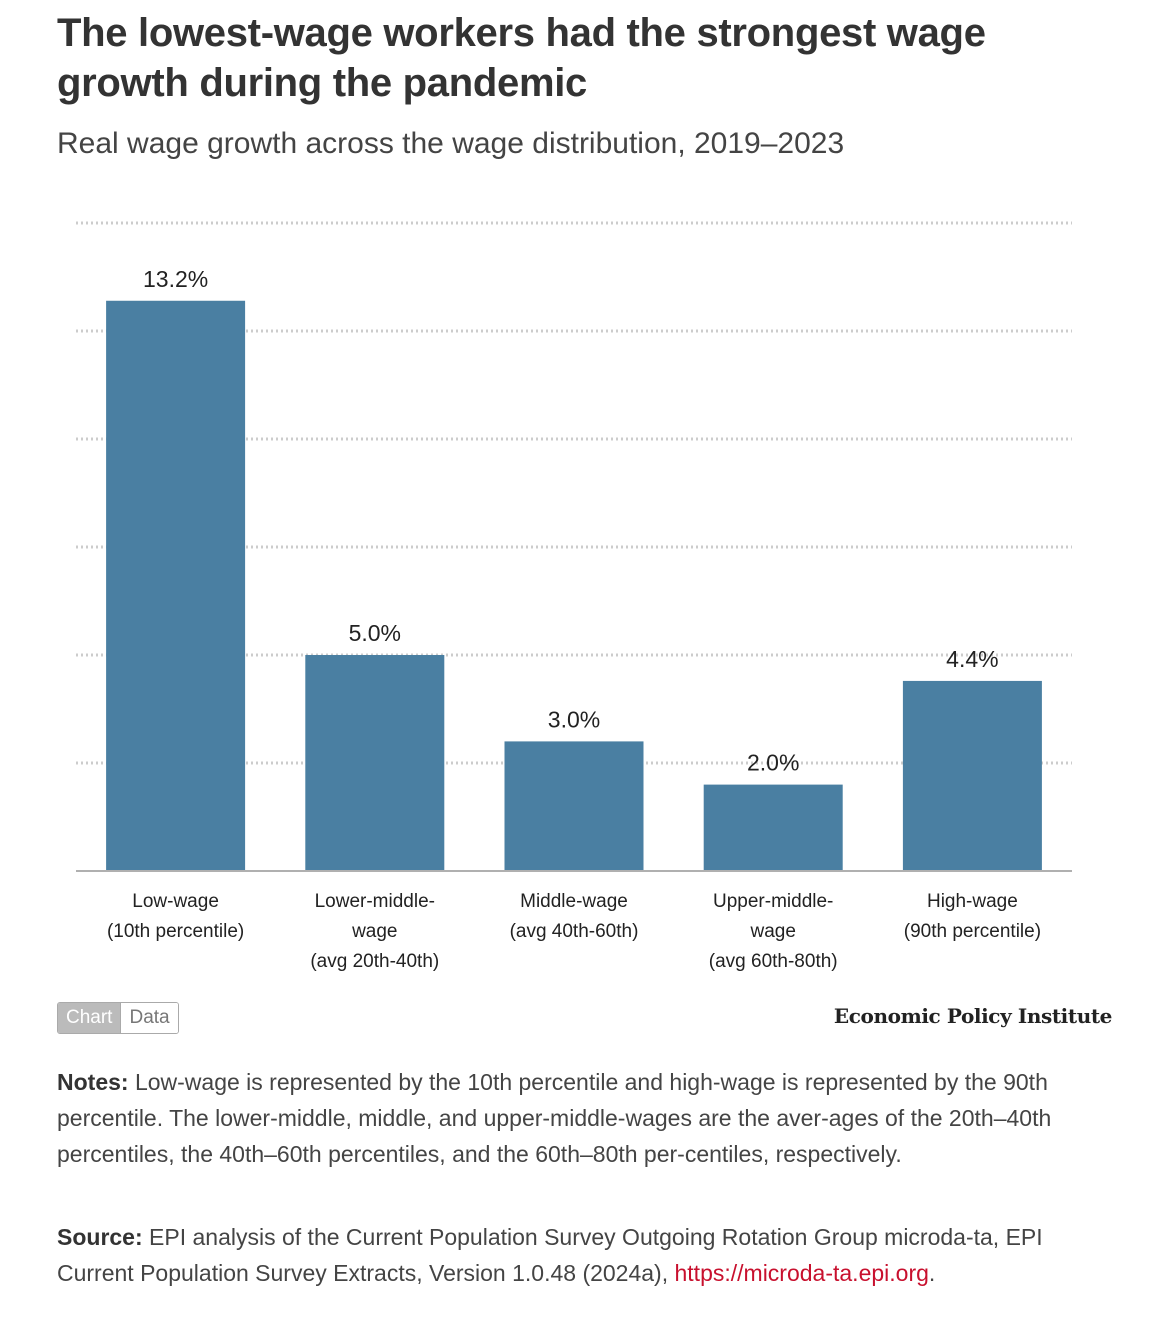 The height and width of the screenshot is (1330, 1152). What do you see at coordinates (574, 901) in the screenshot?
I see `x-tick-label-2-0: Middle-wage` at bounding box center [574, 901].